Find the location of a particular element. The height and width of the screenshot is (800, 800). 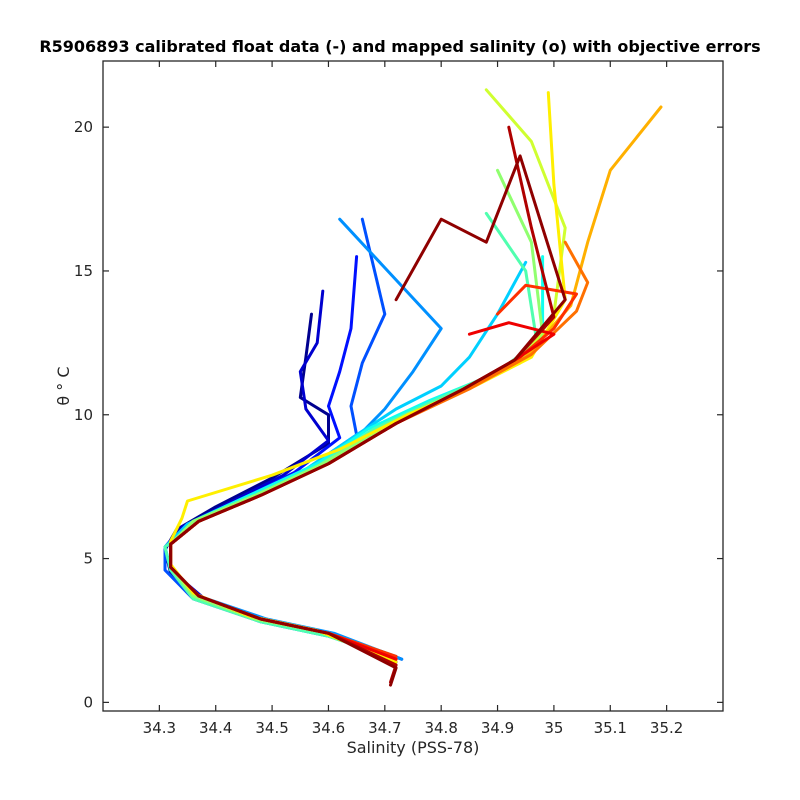

x-tick-label: 34.3 is located at coordinates (159, 728).